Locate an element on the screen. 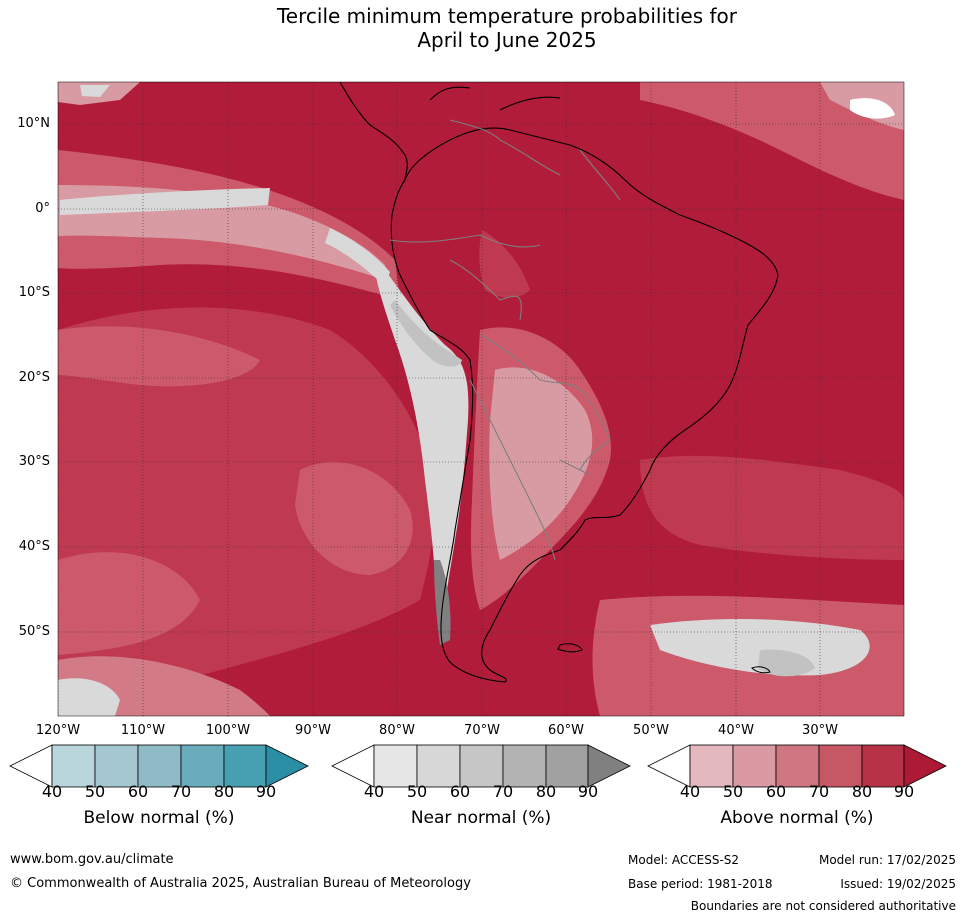 The height and width of the screenshot is (919, 965). colorbar-above-tick: 50 is located at coordinates (733, 791).